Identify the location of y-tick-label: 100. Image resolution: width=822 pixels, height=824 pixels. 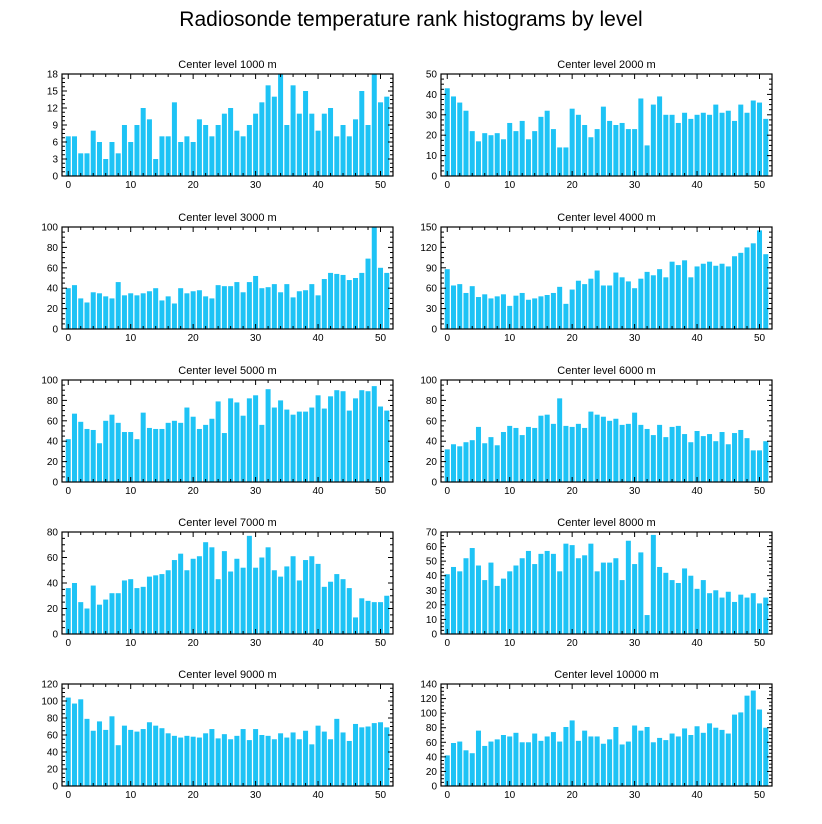
(49, 702).